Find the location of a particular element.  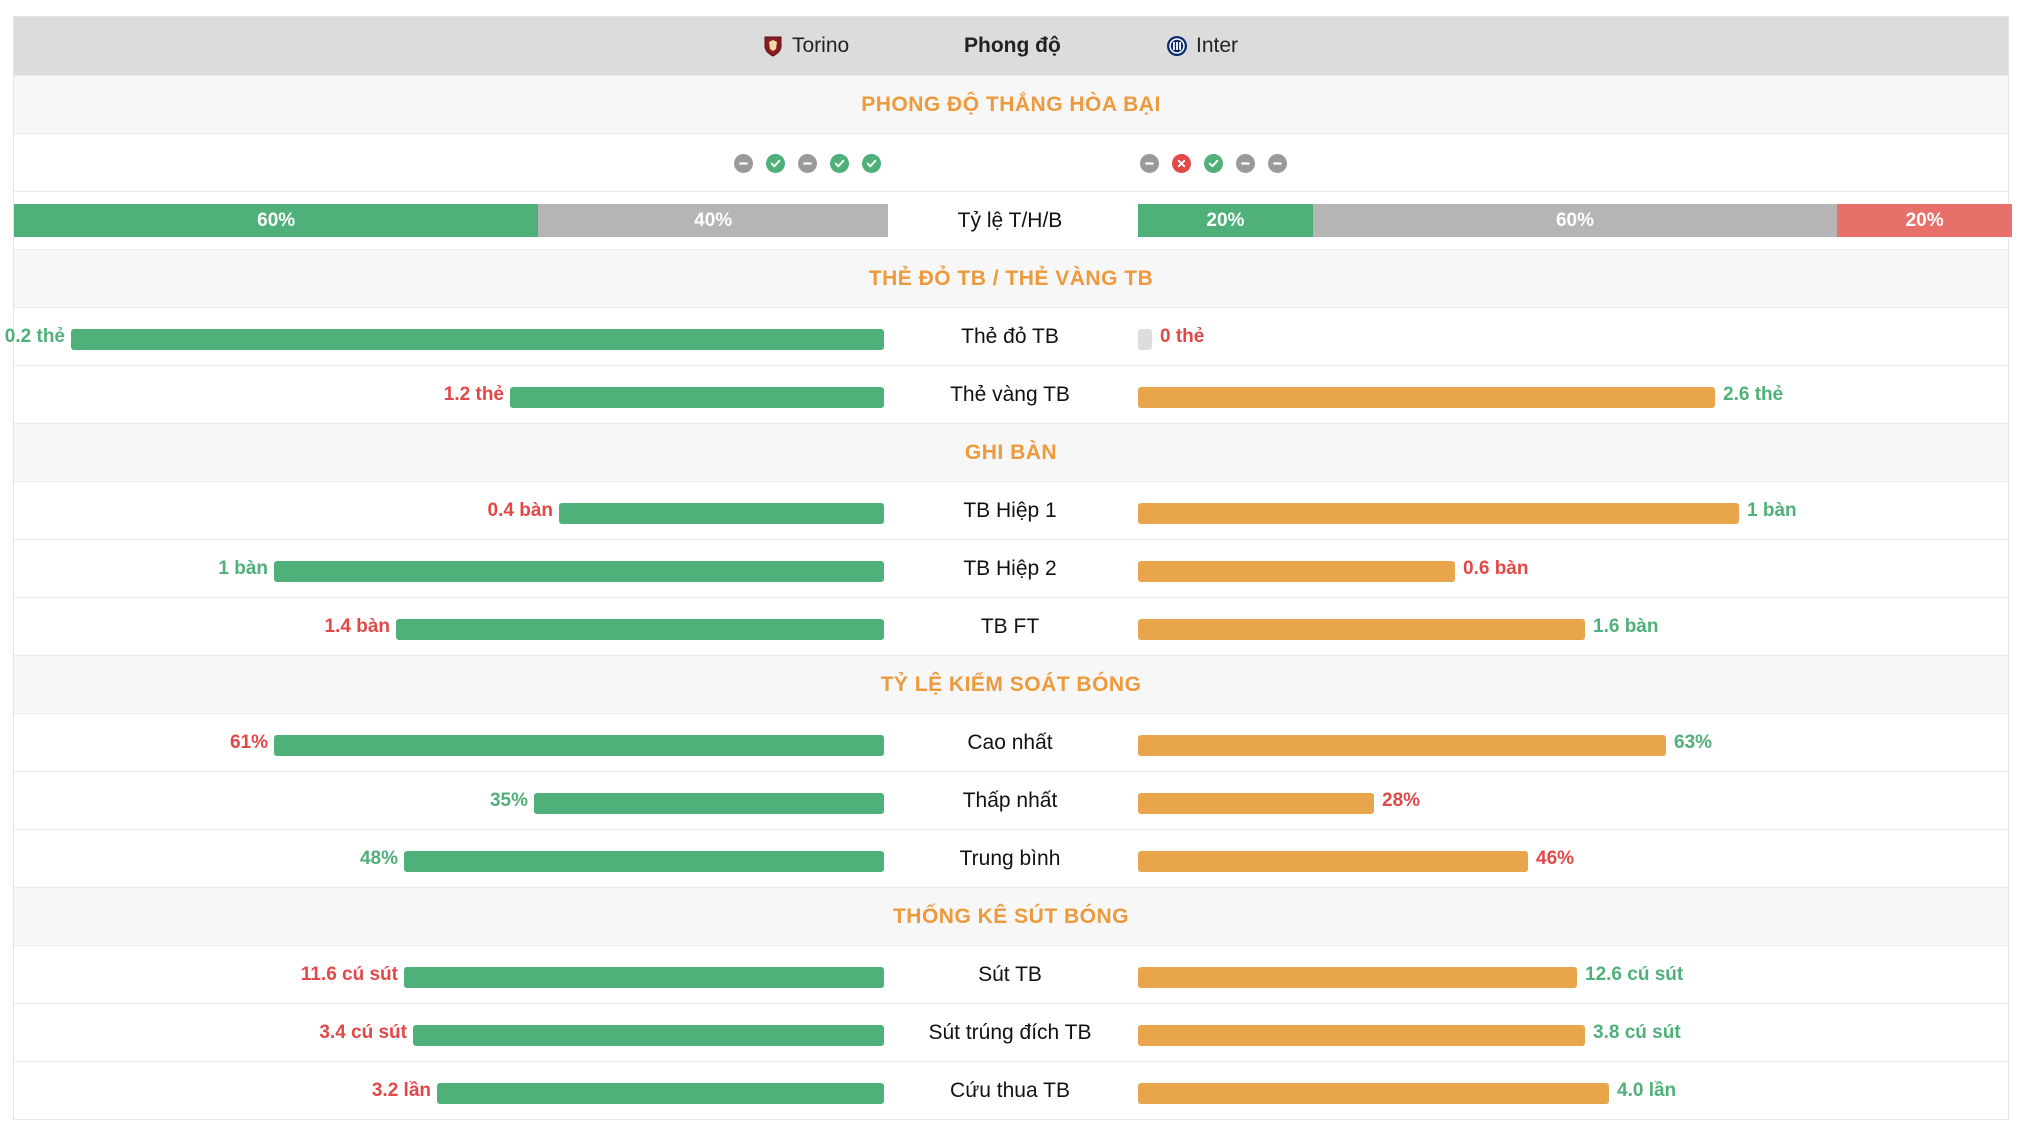

home-value: 3.4 cú sút is located at coordinates (363, 1032).